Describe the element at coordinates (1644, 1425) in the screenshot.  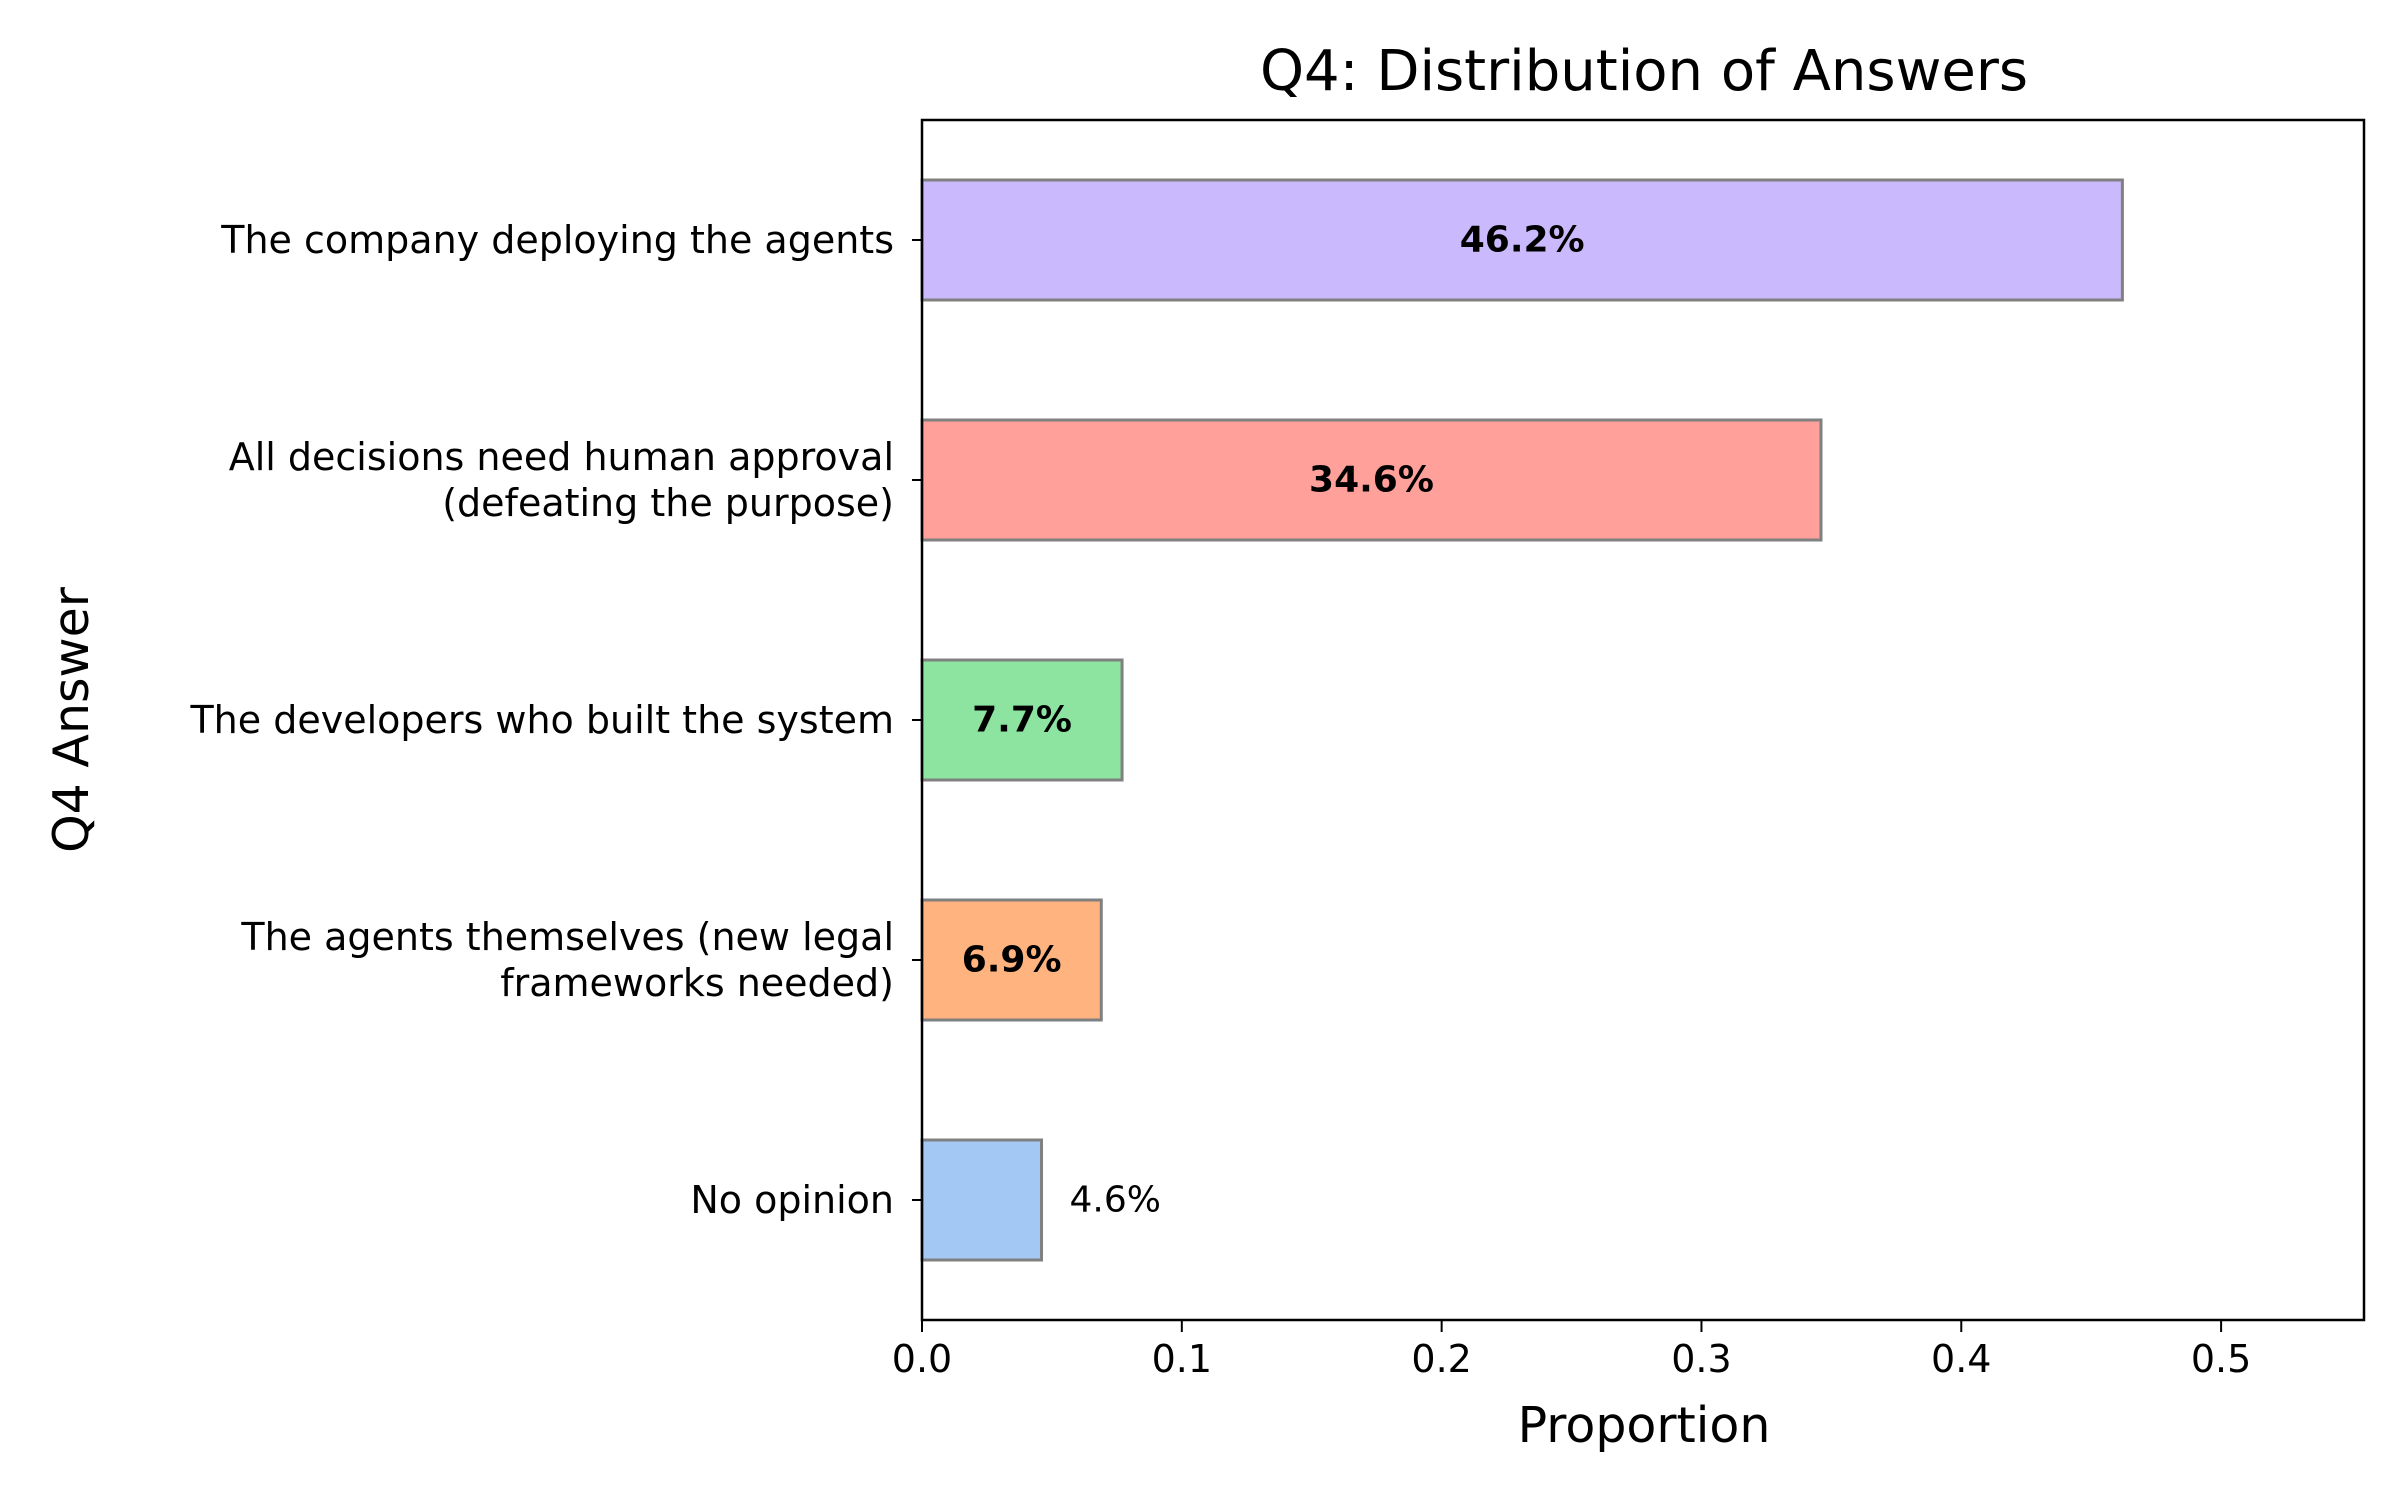
I see `x-axis-label: Proportion` at that location.